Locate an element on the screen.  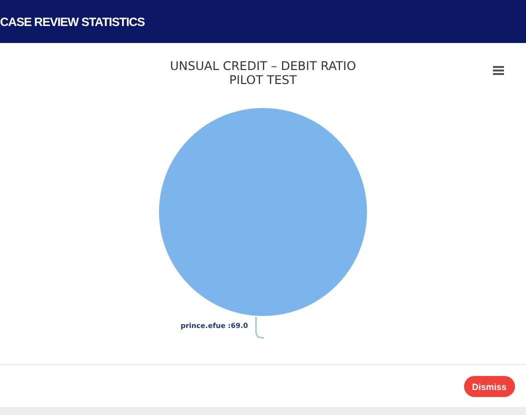
text: CASE REVIEW STATISTICS is located at coordinates (72, 21).